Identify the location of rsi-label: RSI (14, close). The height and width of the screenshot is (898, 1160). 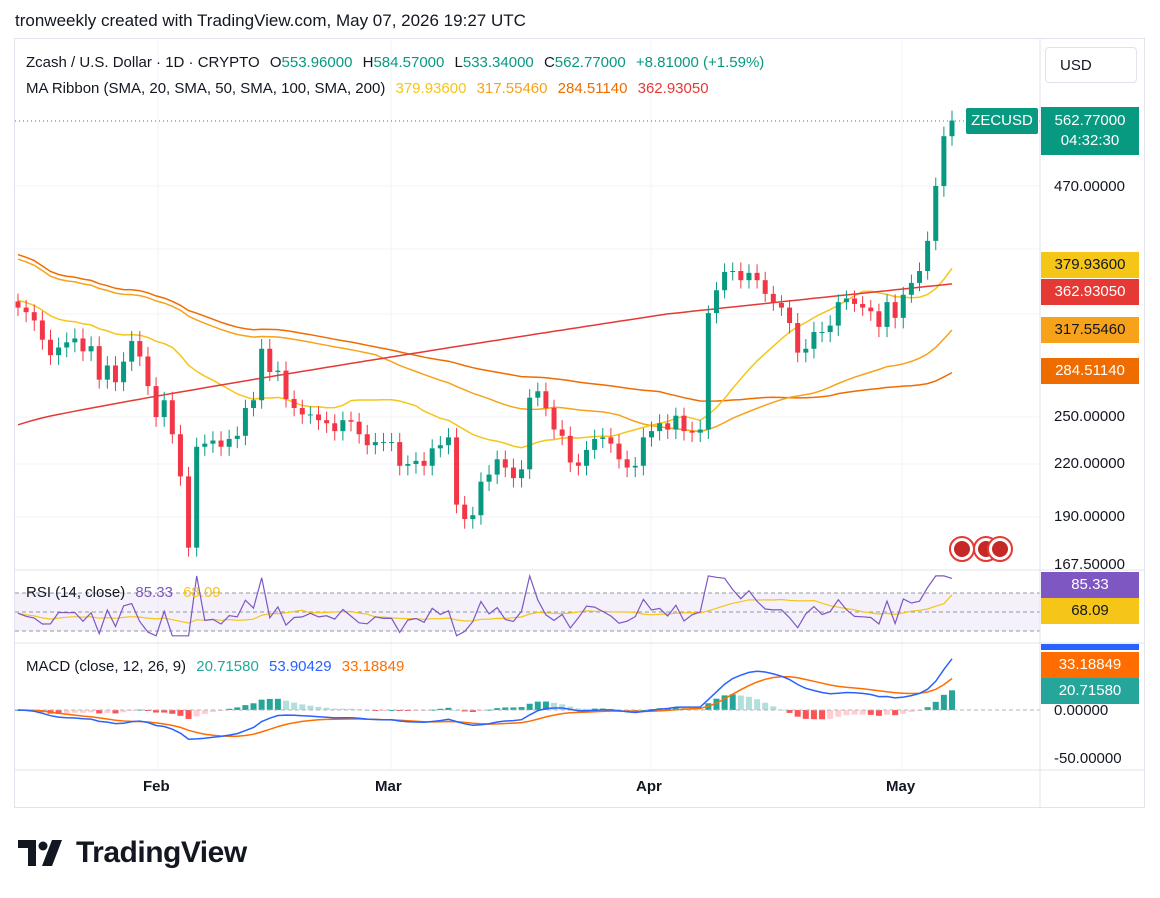
(76, 592).